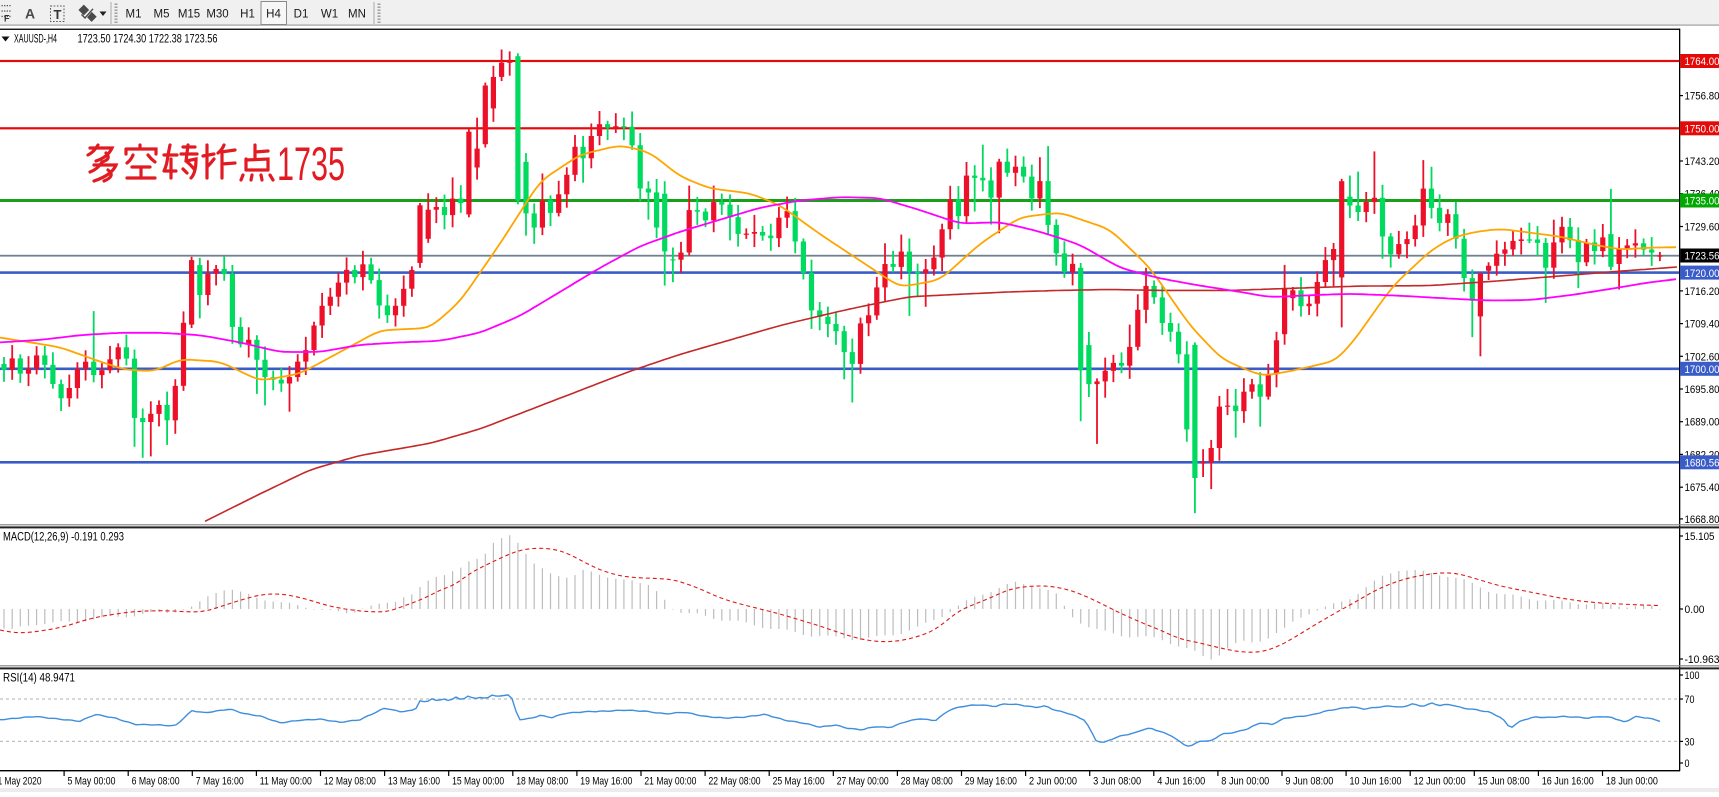 The width and height of the screenshot is (1719, 797). Describe the element at coordinates (1702, 228) in the screenshot. I see `svg-text: 1729.60` at that location.